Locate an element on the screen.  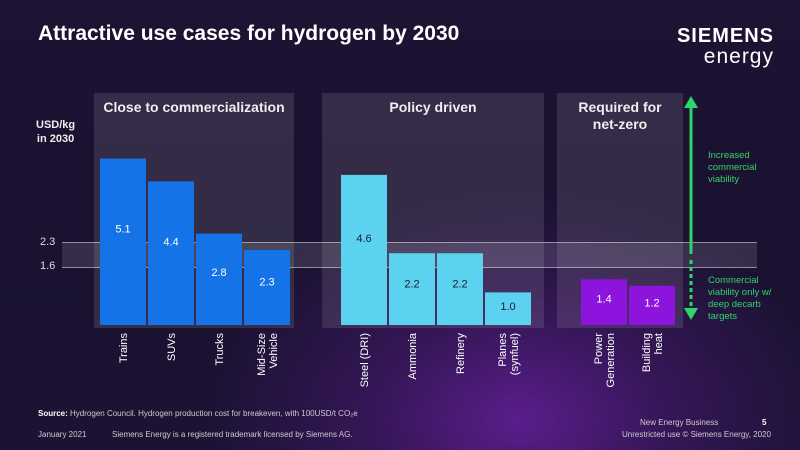
data-label: 1.0 is located at coordinates (507, 307).